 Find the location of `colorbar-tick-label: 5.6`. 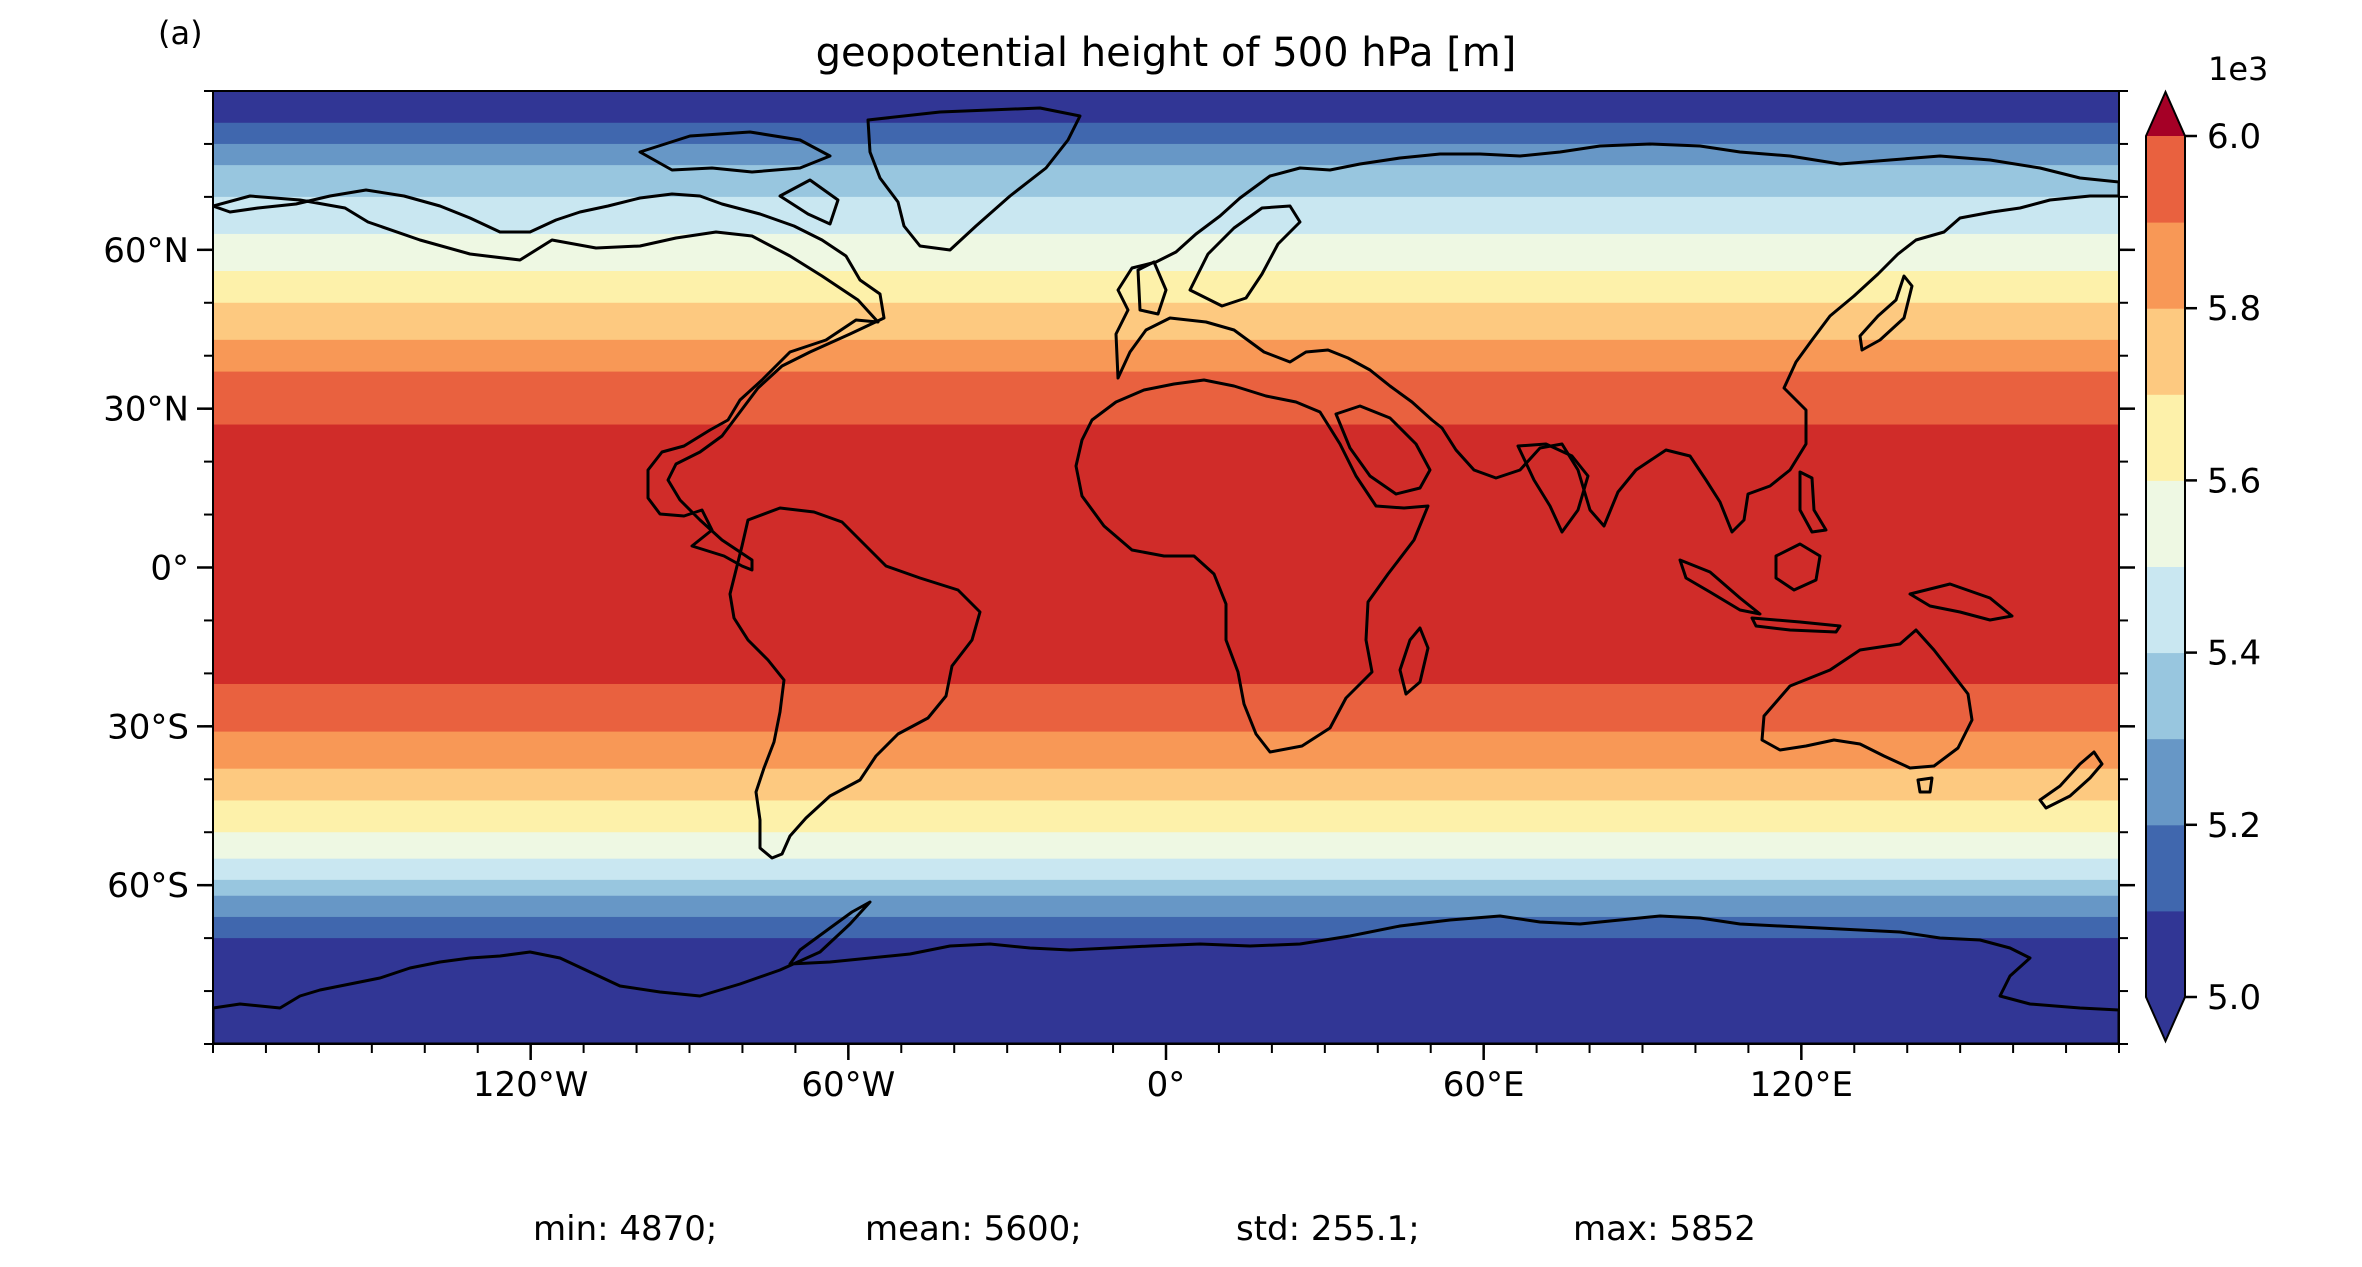

colorbar-tick-label: 5.6 is located at coordinates (2234, 481).